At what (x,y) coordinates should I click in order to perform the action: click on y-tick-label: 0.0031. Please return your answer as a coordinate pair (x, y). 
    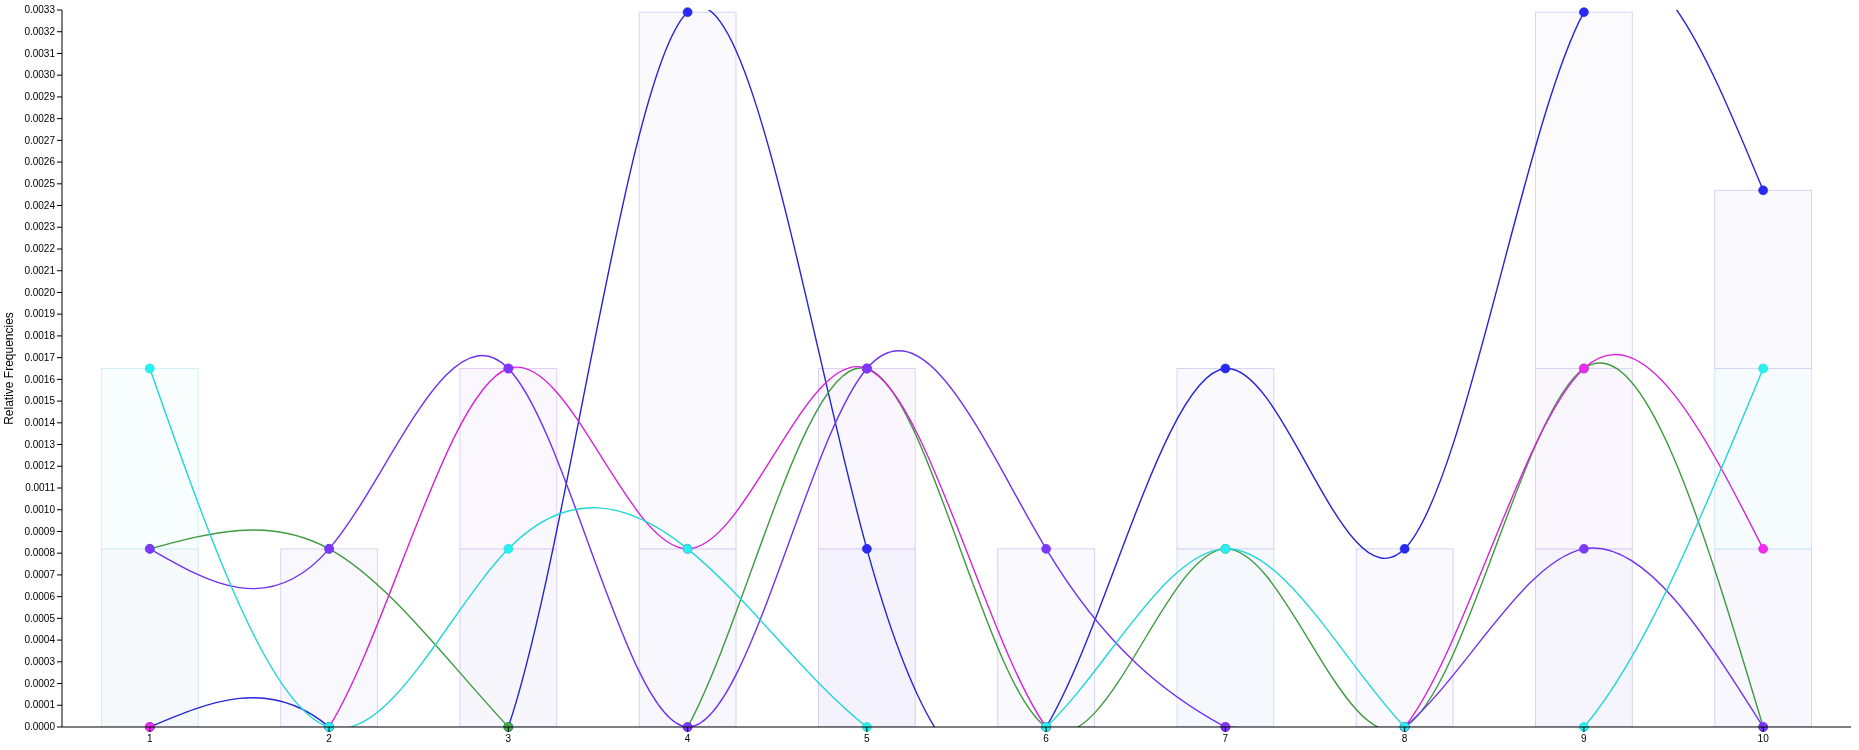
    Looking at the image, I should click on (40, 53).